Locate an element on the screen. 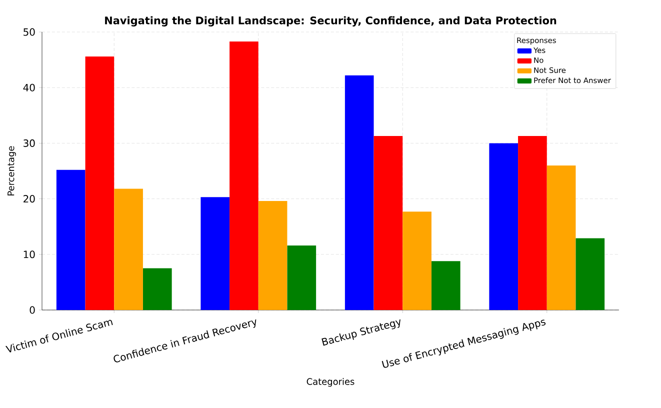  x-axis-title: Categories is located at coordinates (330, 382).